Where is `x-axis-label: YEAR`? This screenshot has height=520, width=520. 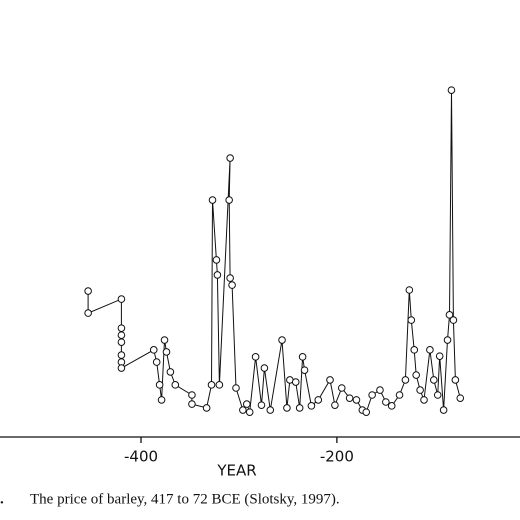
x-axis-label: YEAR is located at coordinates (236, 471).